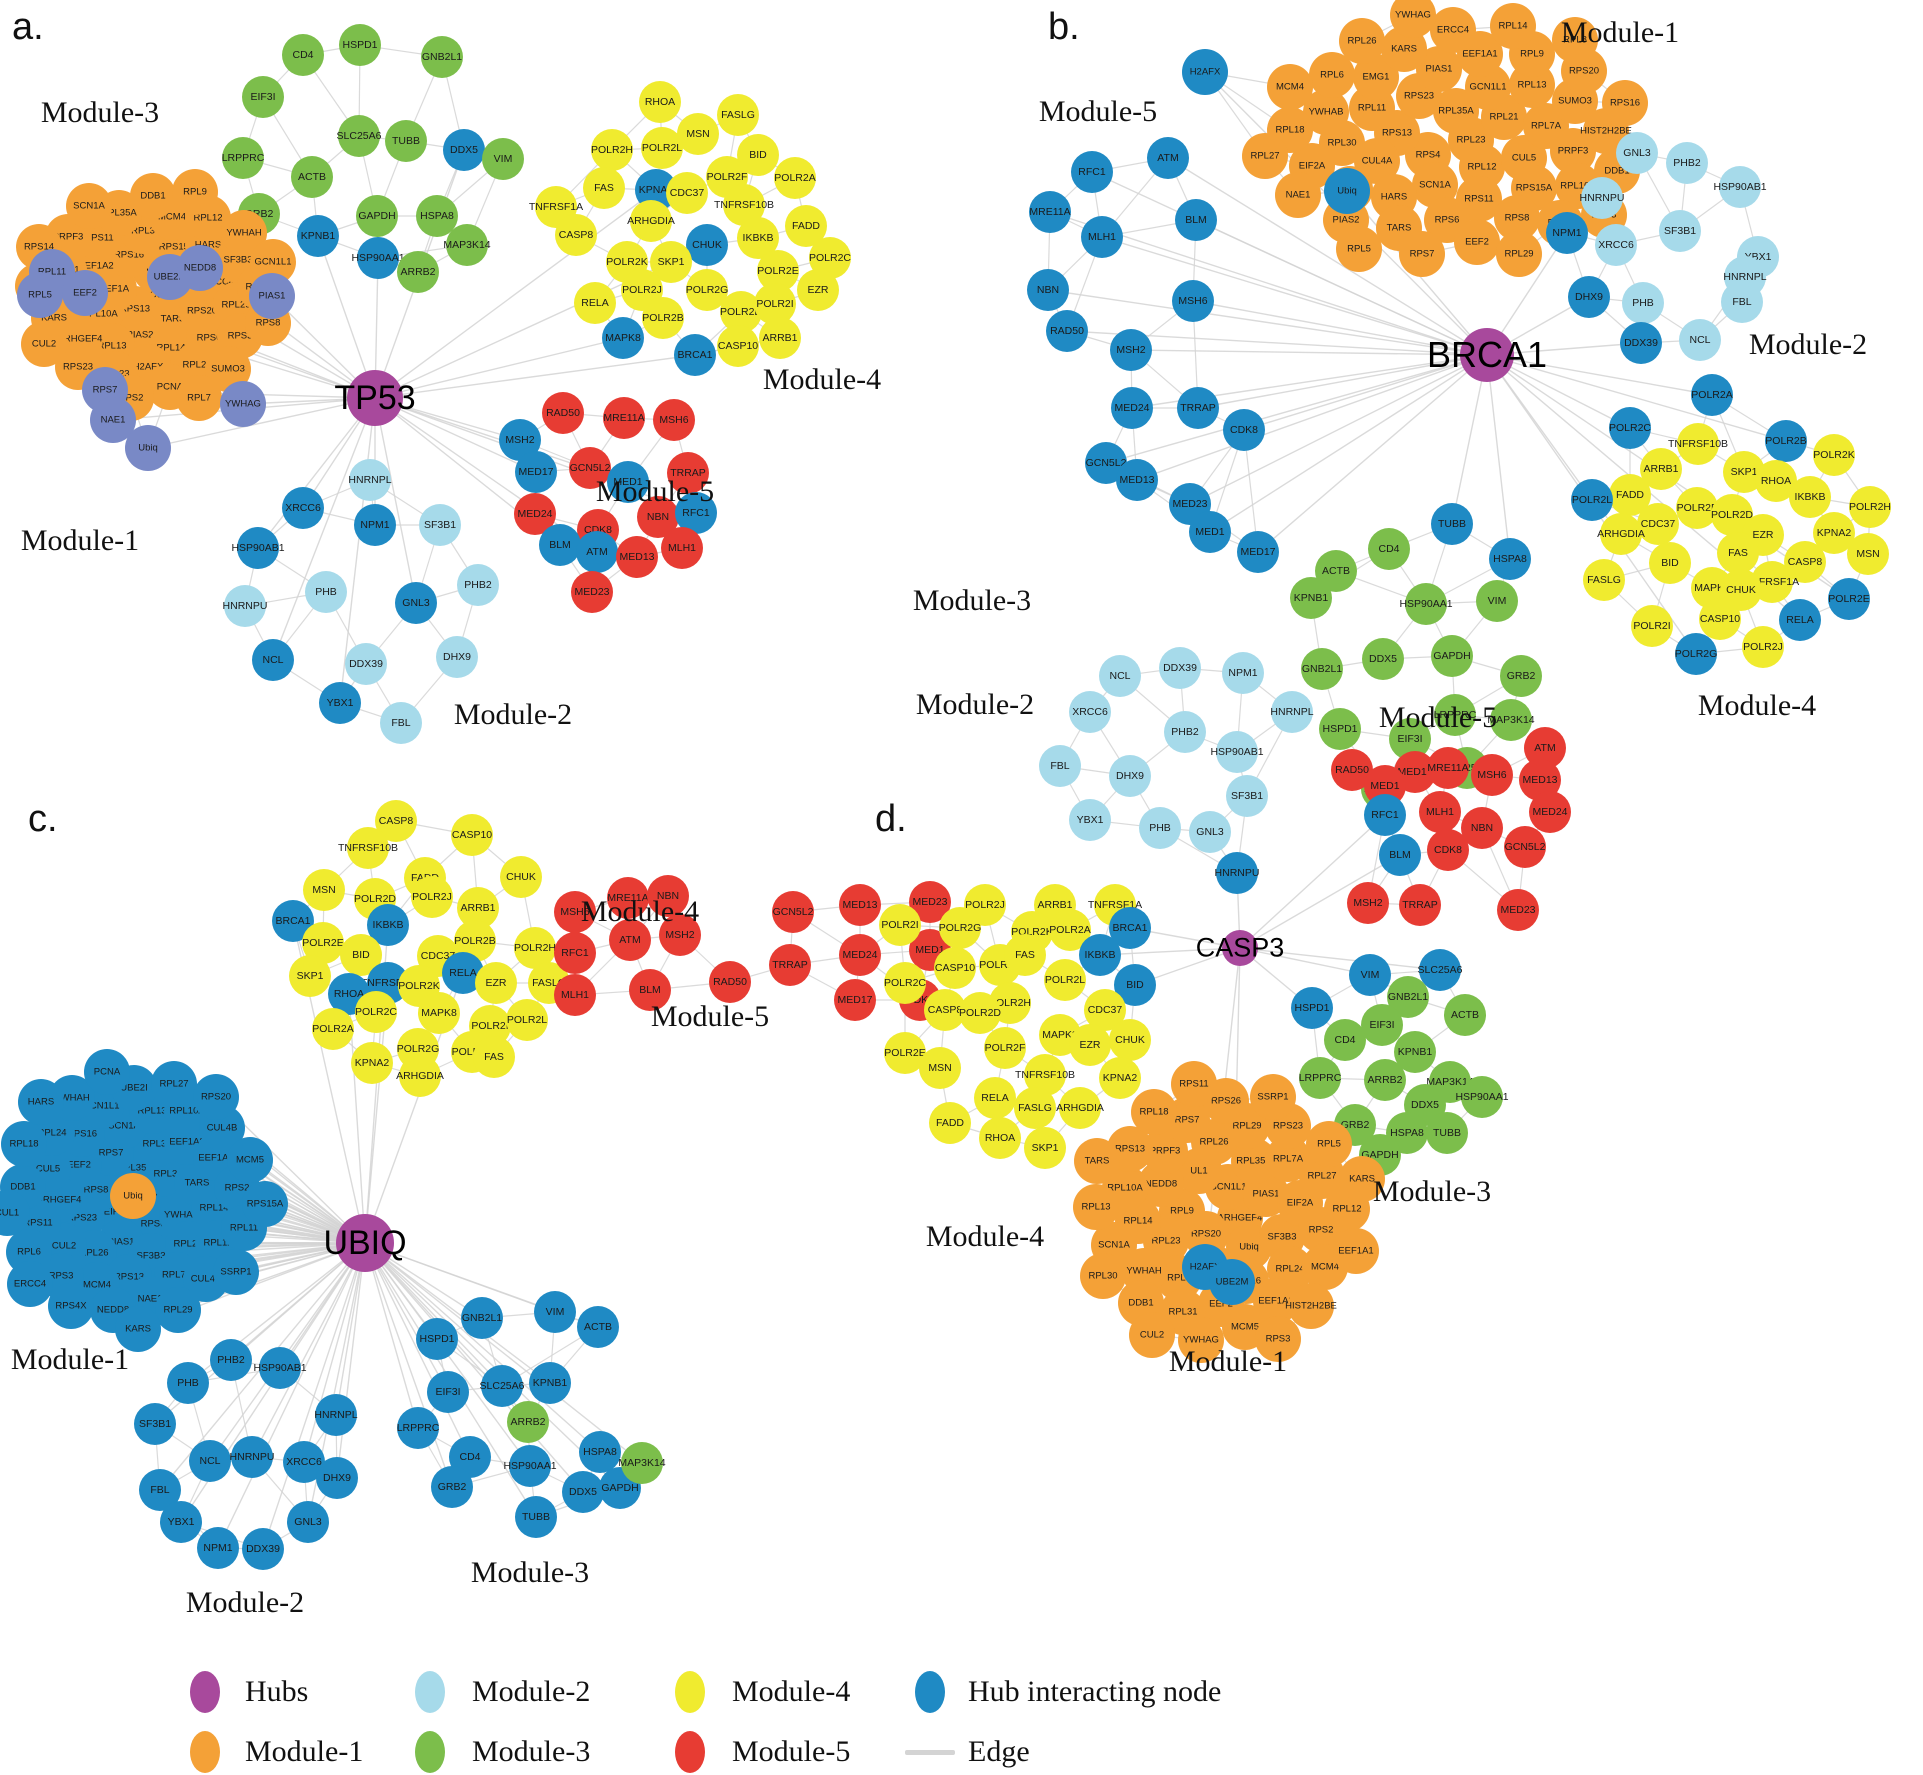  What do you see at coordinates (687, 192) in the screenshot?
I see `gene-label: CDC37` at bounding box center [687, 192].